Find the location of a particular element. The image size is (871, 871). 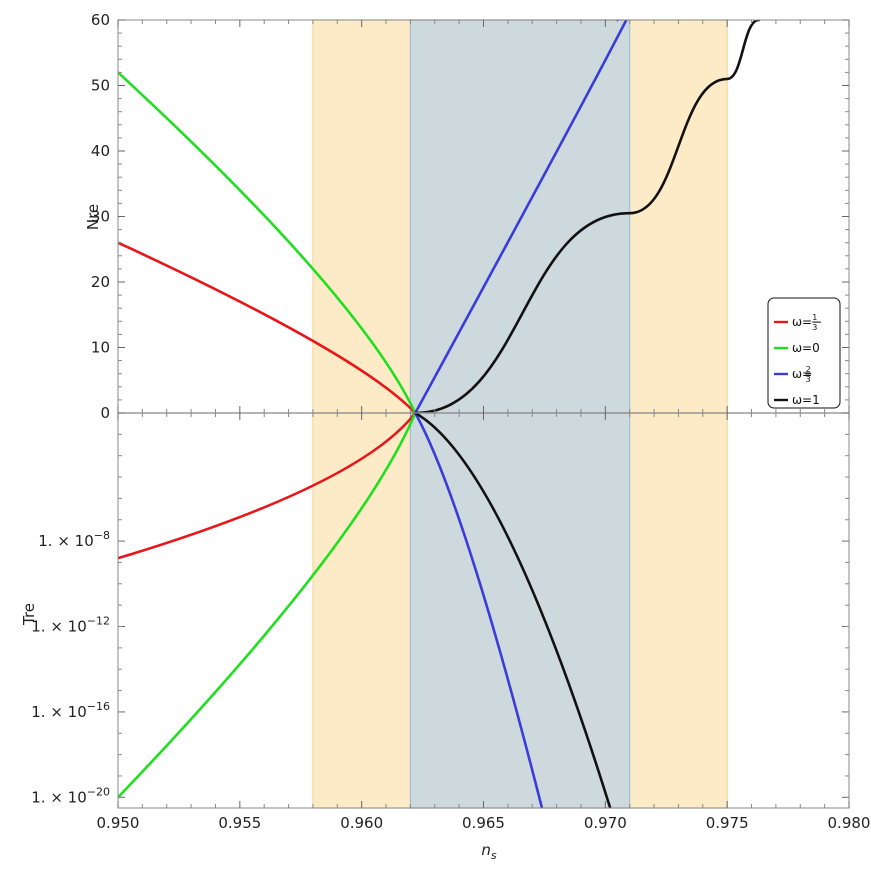

top-ytick-label: 10 is located at coordinates (100, 348).